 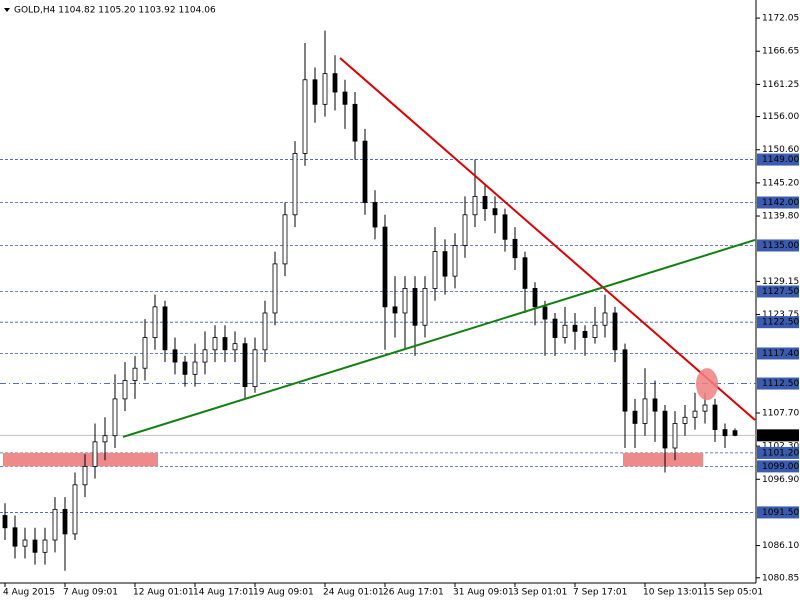 I want to click on x-tick-label: 24 Aug 01:01, so click(x=353, y=593).